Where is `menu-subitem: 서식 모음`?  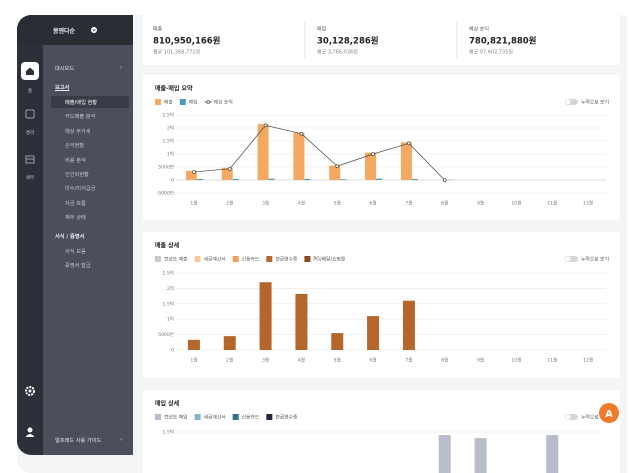 menu-subitem: 서식 모음 is located at coordinates (75, 252).